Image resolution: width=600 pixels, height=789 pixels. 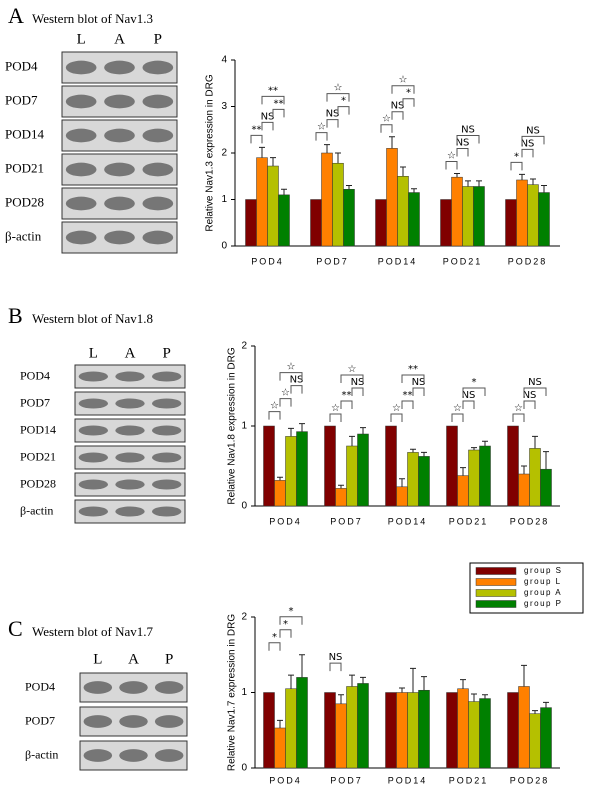 What do you see at coordinates (224, 199) in the screenshot?
I see `y-tick-label: 1` at bounding box center [224, 199].